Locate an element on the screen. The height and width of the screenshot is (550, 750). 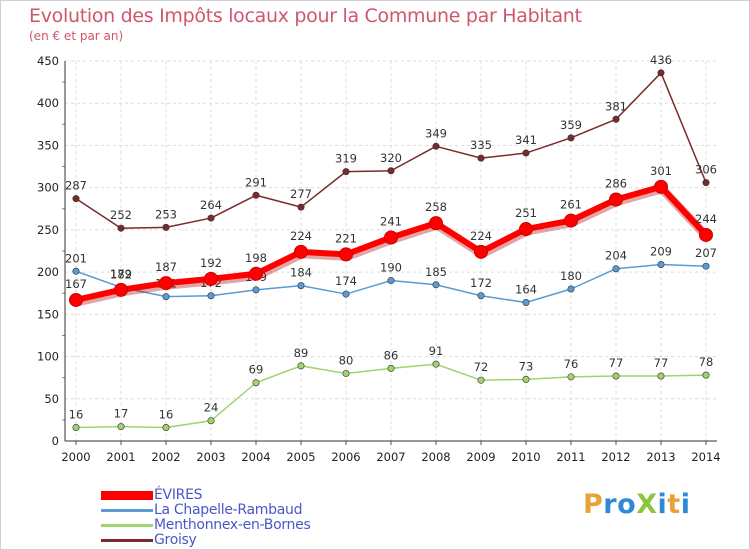
x-tick-label: 2013 is located at coordinates (660, 457).